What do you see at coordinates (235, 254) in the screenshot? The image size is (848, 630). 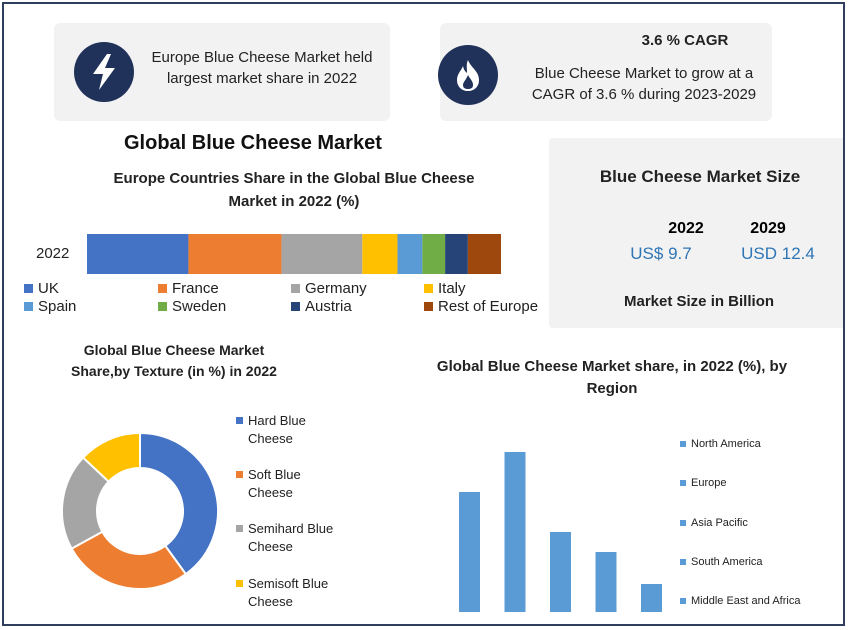 I see `europe-bar-segment-france` at bounding box center [235, 254].